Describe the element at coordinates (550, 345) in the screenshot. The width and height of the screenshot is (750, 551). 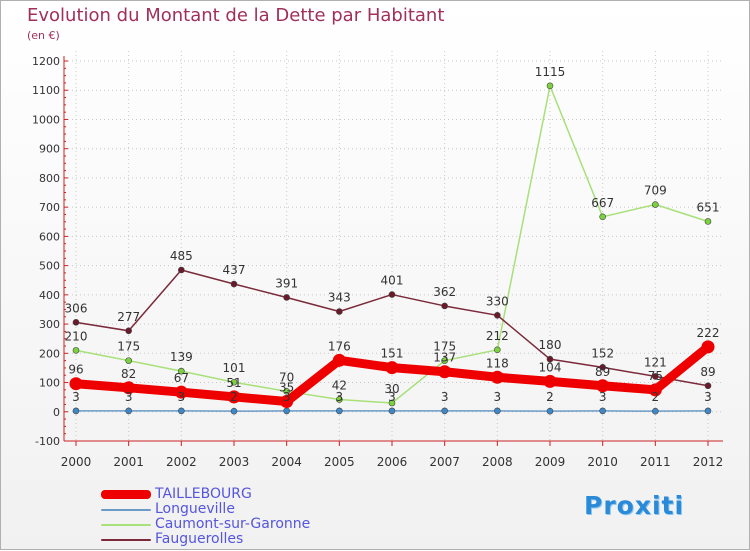
I see `data-label: 180` at that location.